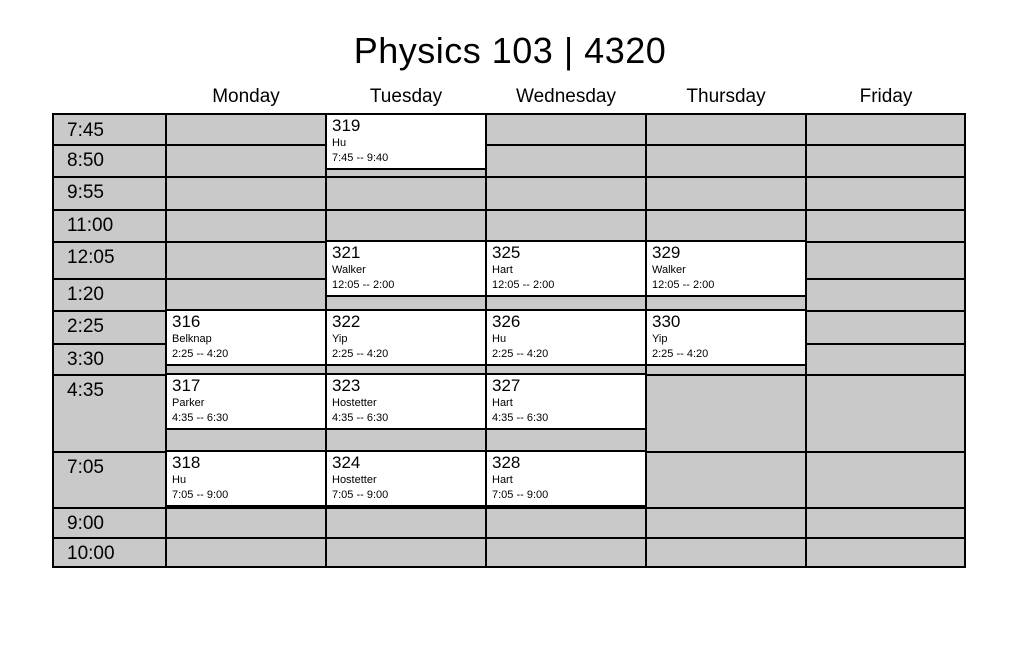 Image resolution: width=1020 pixels, height=660 pixels. I want to click on class-block-321: 321 Walker 12:05 -- 2:00, so click(406, 268).